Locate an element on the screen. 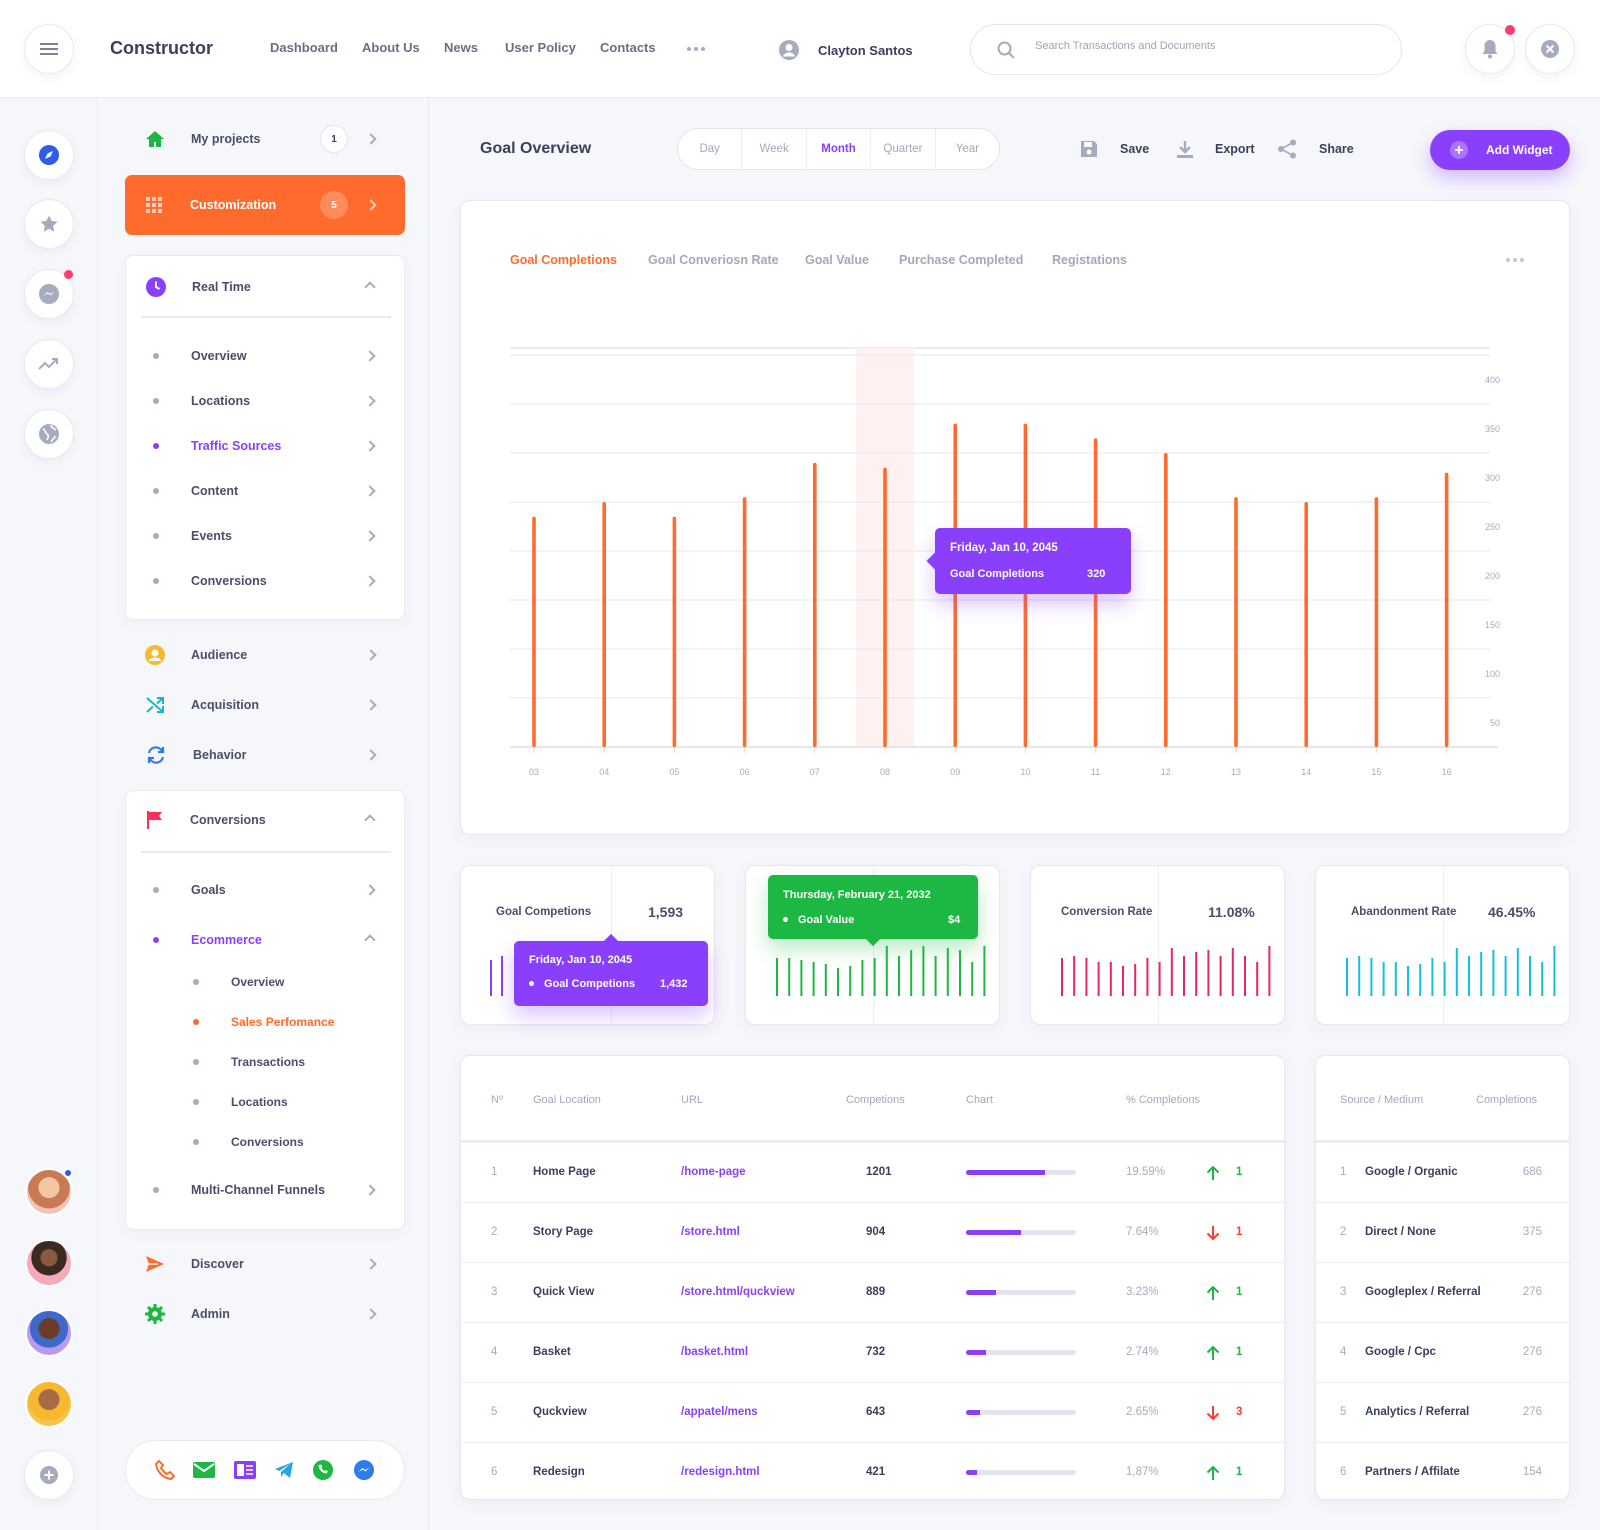 The height and width of the screenshot is (1530, 1600). period-quarter: Quarter is located at coordinates (903, 149).